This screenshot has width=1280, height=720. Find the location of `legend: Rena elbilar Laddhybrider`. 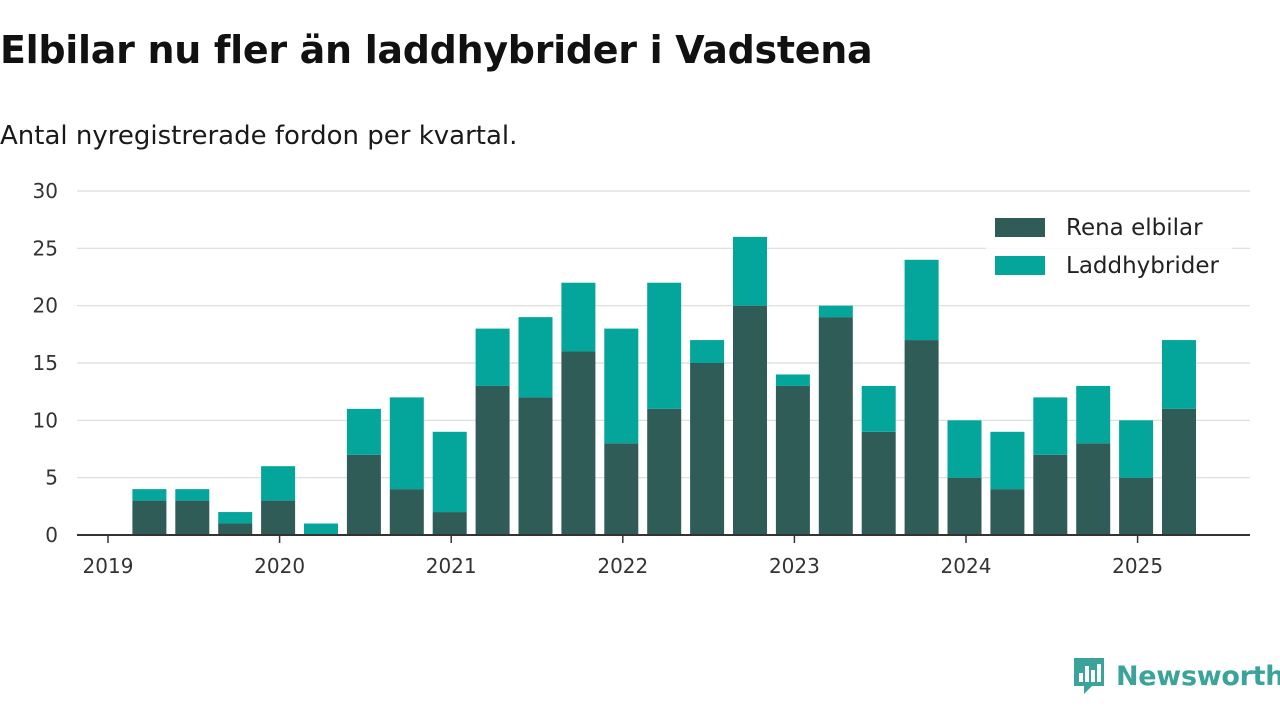

legend: Rena elbilar Laddhybrider is located at coordinates (1109, 249).